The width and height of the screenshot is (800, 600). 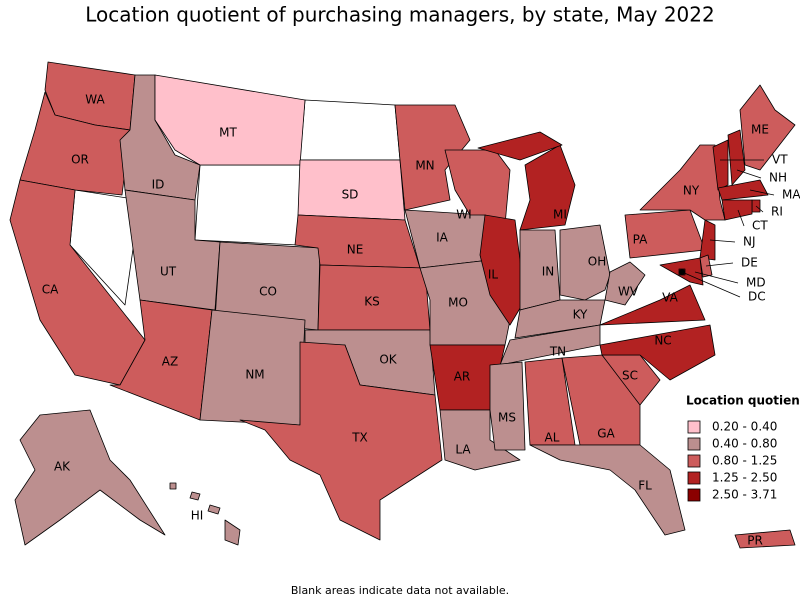 What do you see at coordinates (548, 272) in the screenshot?
I see `state-label: IN` at bounding box center [548, 272].